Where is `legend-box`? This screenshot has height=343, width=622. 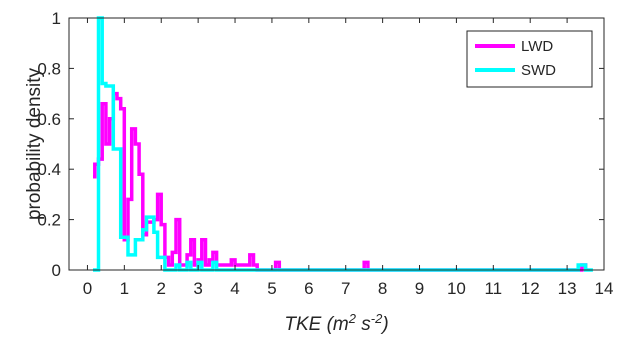
legend-box is located at coordinates (529, 59).